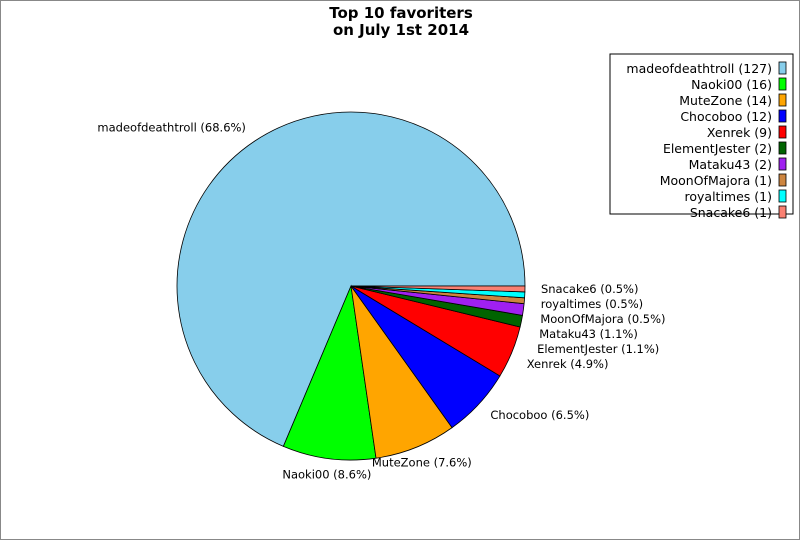  I want to click on legend-entry-Mataku43: Mataku43 (2), so click(730, 164).